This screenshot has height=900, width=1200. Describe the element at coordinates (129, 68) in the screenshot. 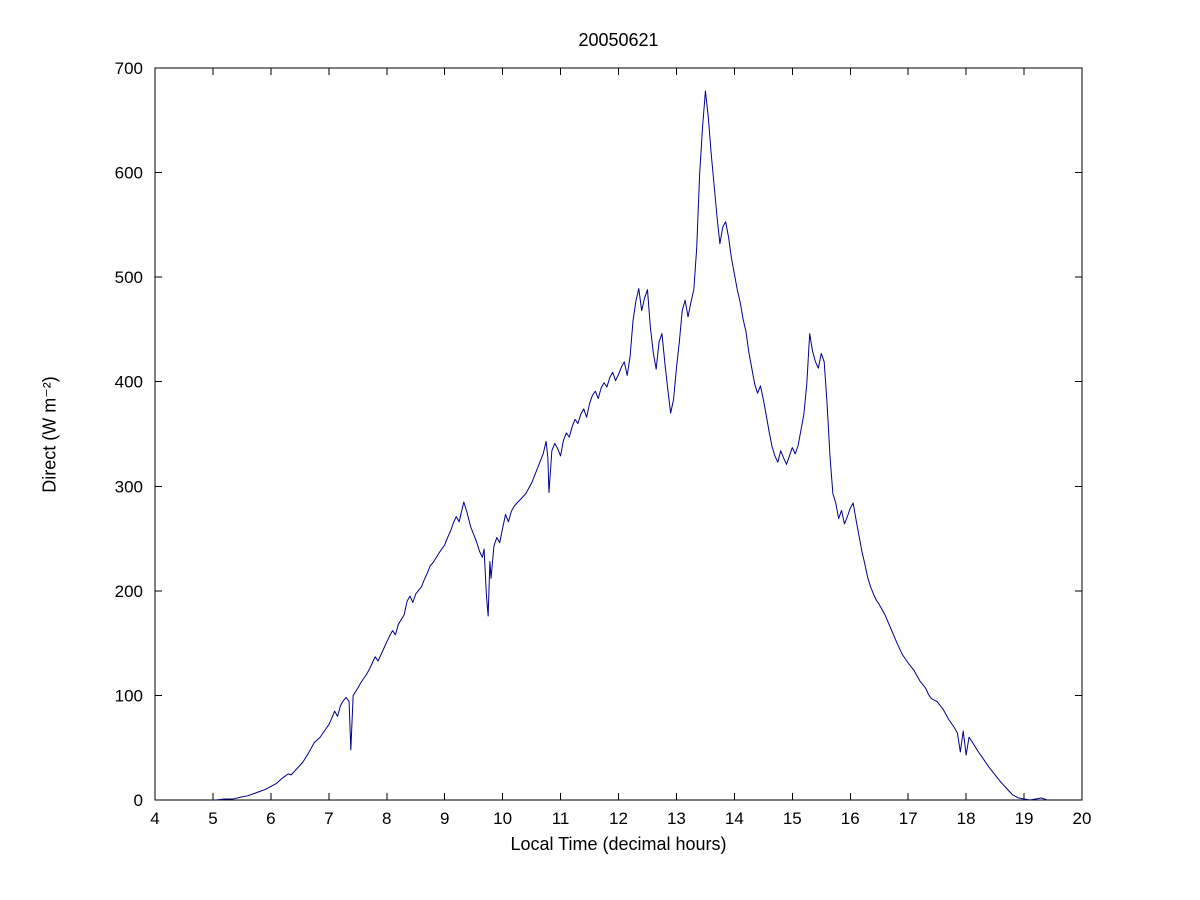

I see `y-tick-label: 700` at that location.